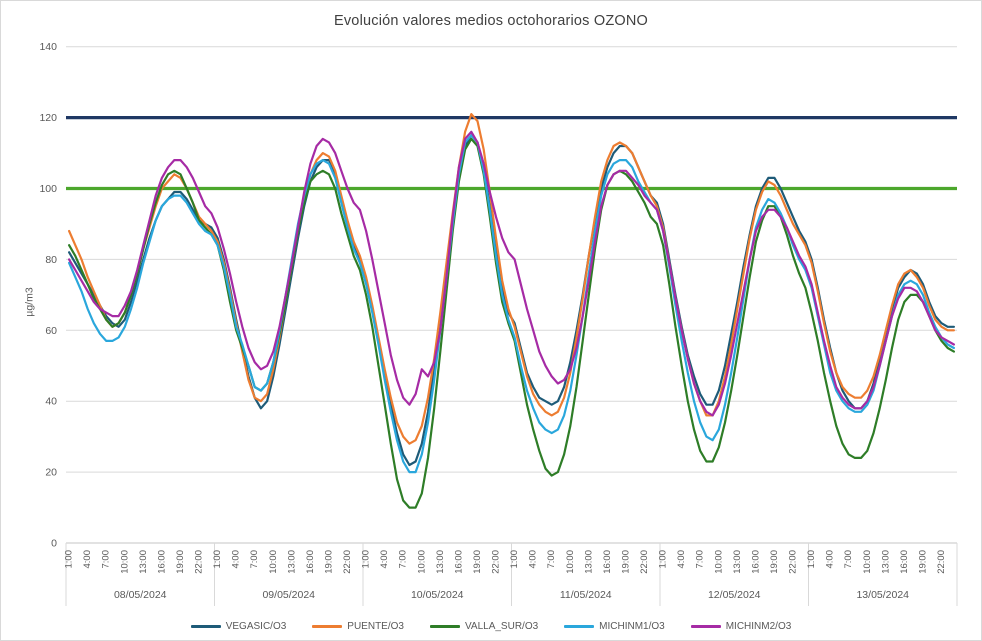  I want to click on y-tick-label-40: 40, so click(51, 402).